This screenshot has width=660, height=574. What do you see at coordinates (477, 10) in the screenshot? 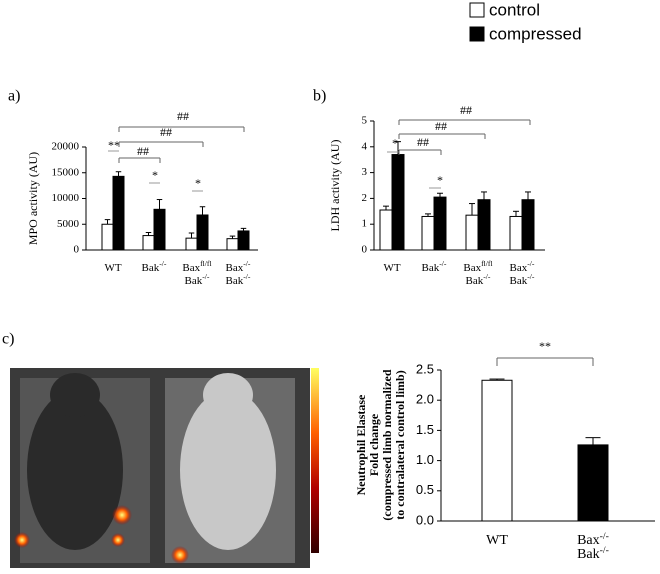
I see `legend-swatch` at bounding box center [477, 10].